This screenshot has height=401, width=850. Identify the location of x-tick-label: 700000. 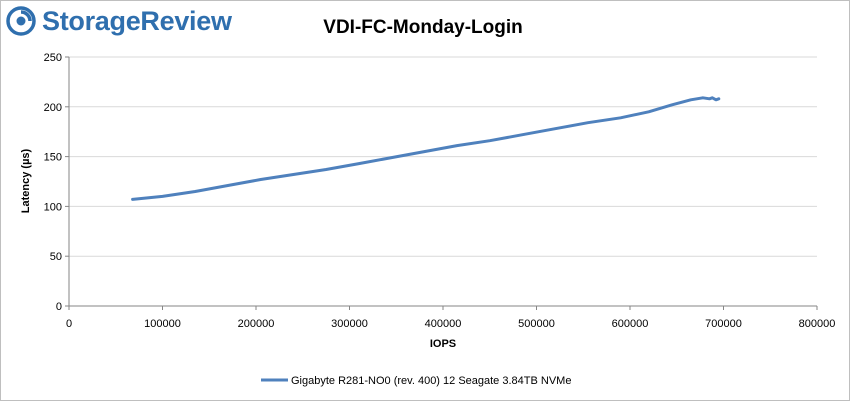
(723, 324).